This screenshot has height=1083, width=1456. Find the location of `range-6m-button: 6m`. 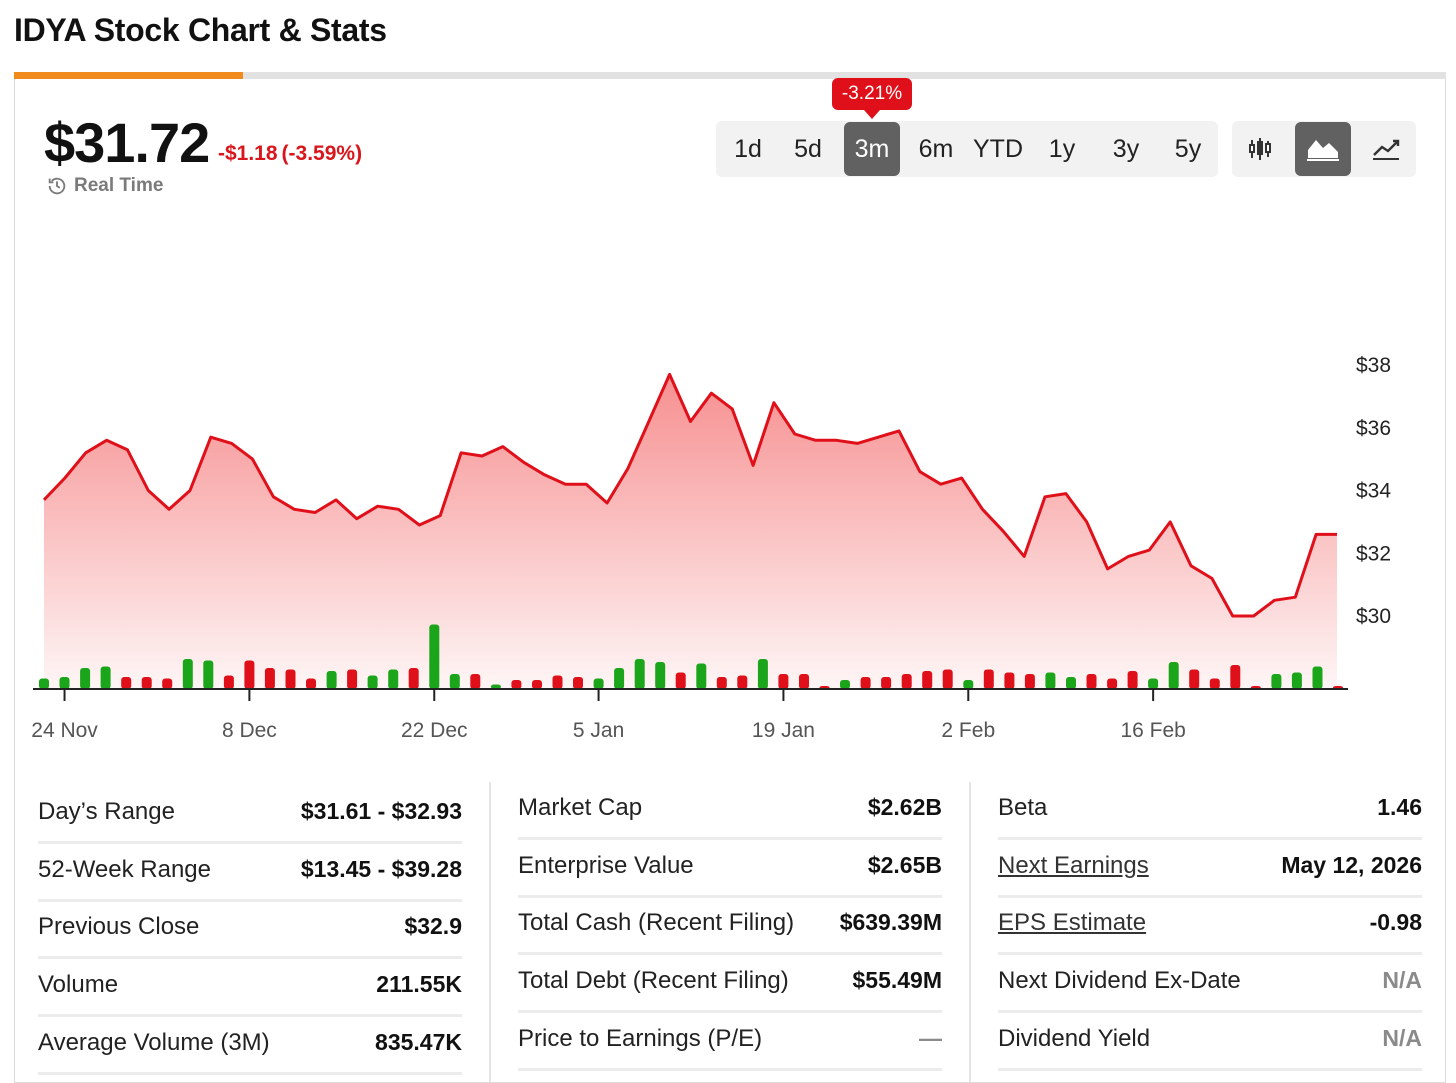

range-6m-button: 6m is located at coordinates (936, 149).